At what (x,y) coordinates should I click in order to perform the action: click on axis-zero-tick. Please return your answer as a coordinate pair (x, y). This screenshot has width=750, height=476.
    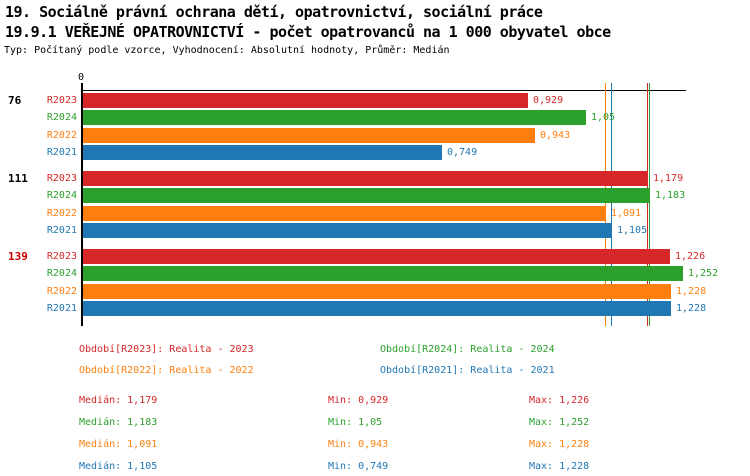
    Looking at the image, I should click on (82, 87).